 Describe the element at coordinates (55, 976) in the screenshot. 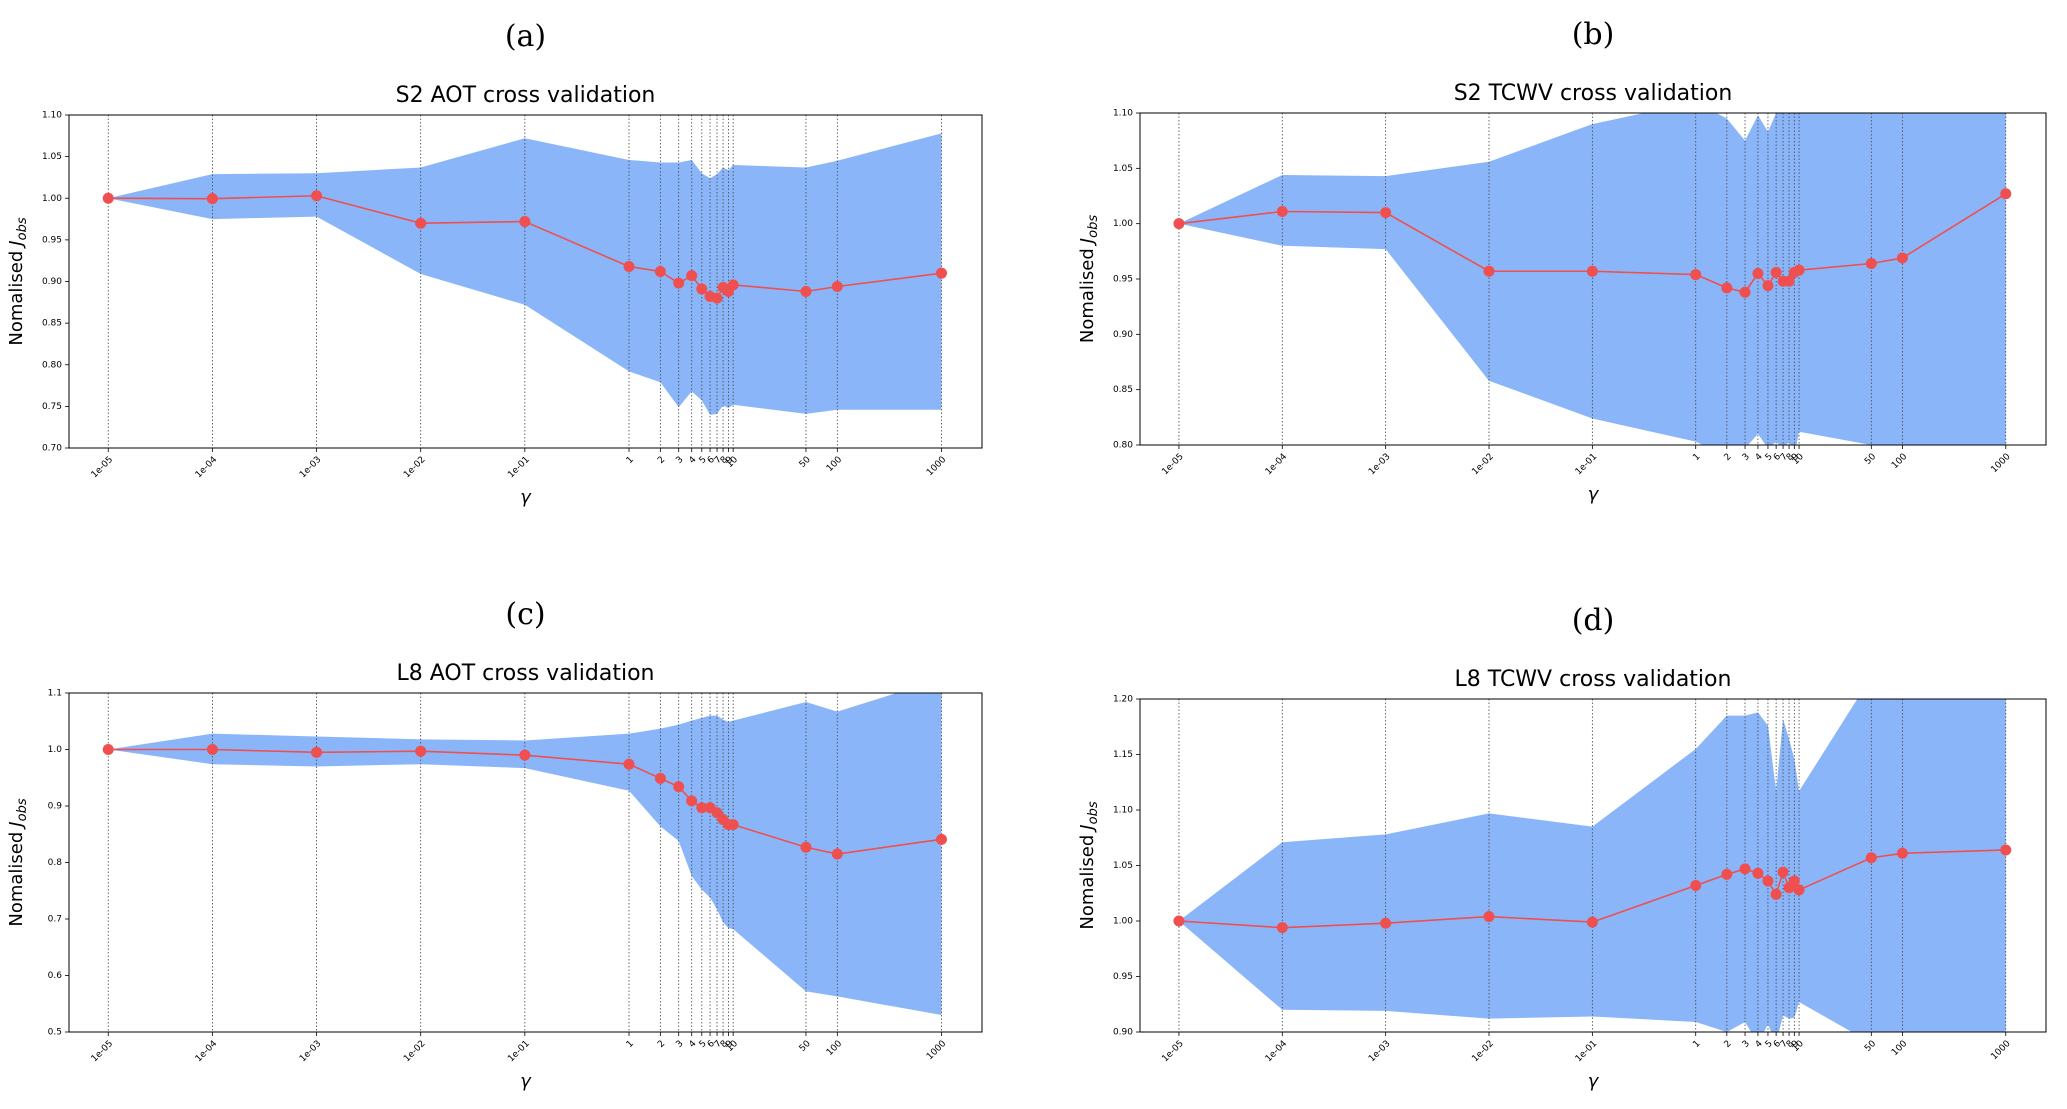

I see `y-tick-label: 0.6` at that location.